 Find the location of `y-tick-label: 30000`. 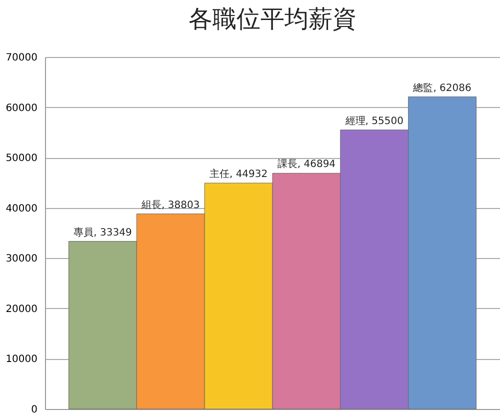

y-tick-label: 30000 is located at coordinates (22, 259).